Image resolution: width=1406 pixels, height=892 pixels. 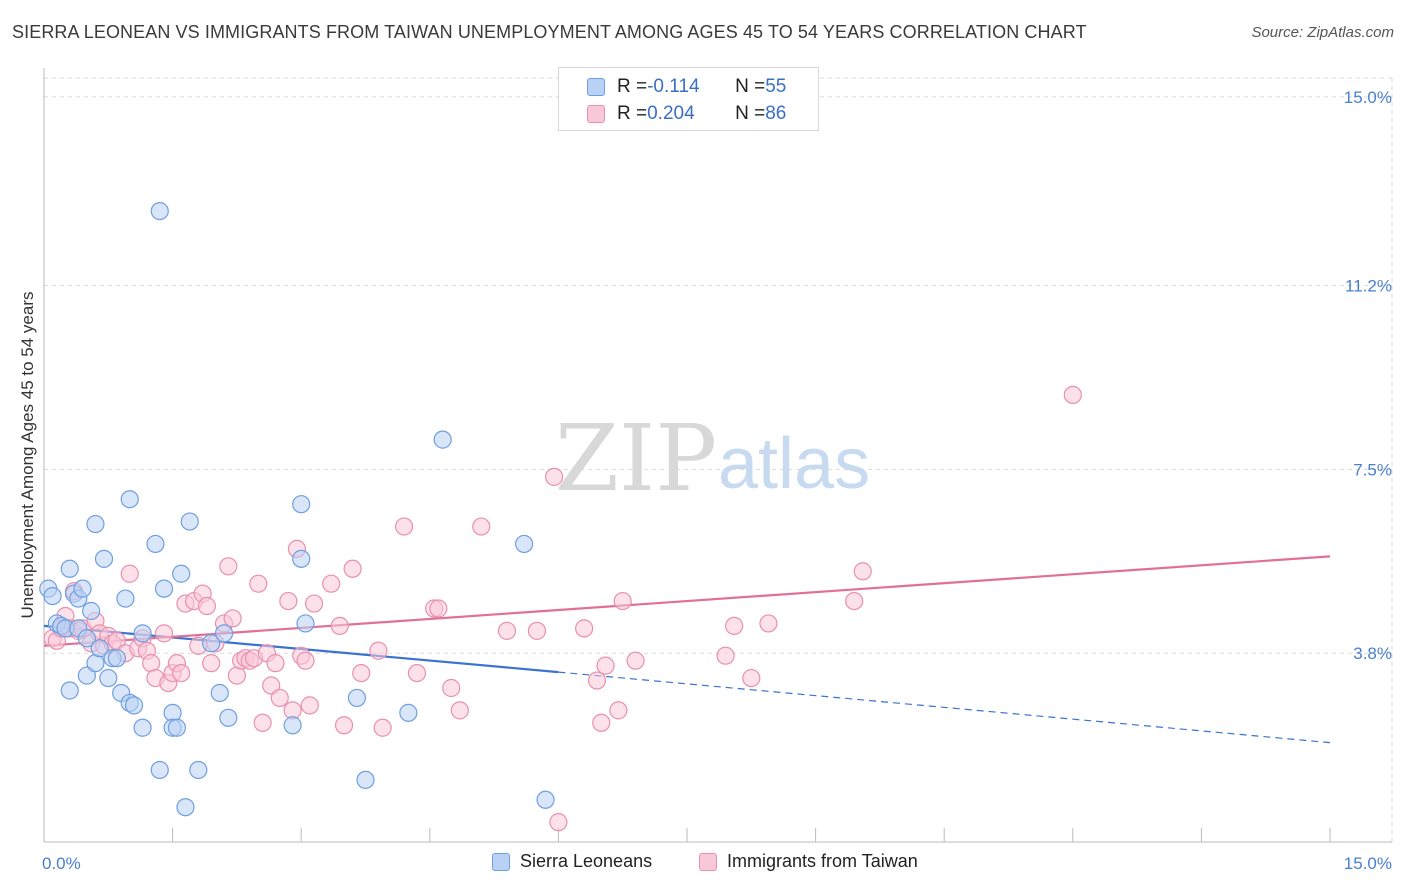 I want to click on legend-row-sierra-leoneans: R = -0.114 N = 55, so click(x=672, y=87).